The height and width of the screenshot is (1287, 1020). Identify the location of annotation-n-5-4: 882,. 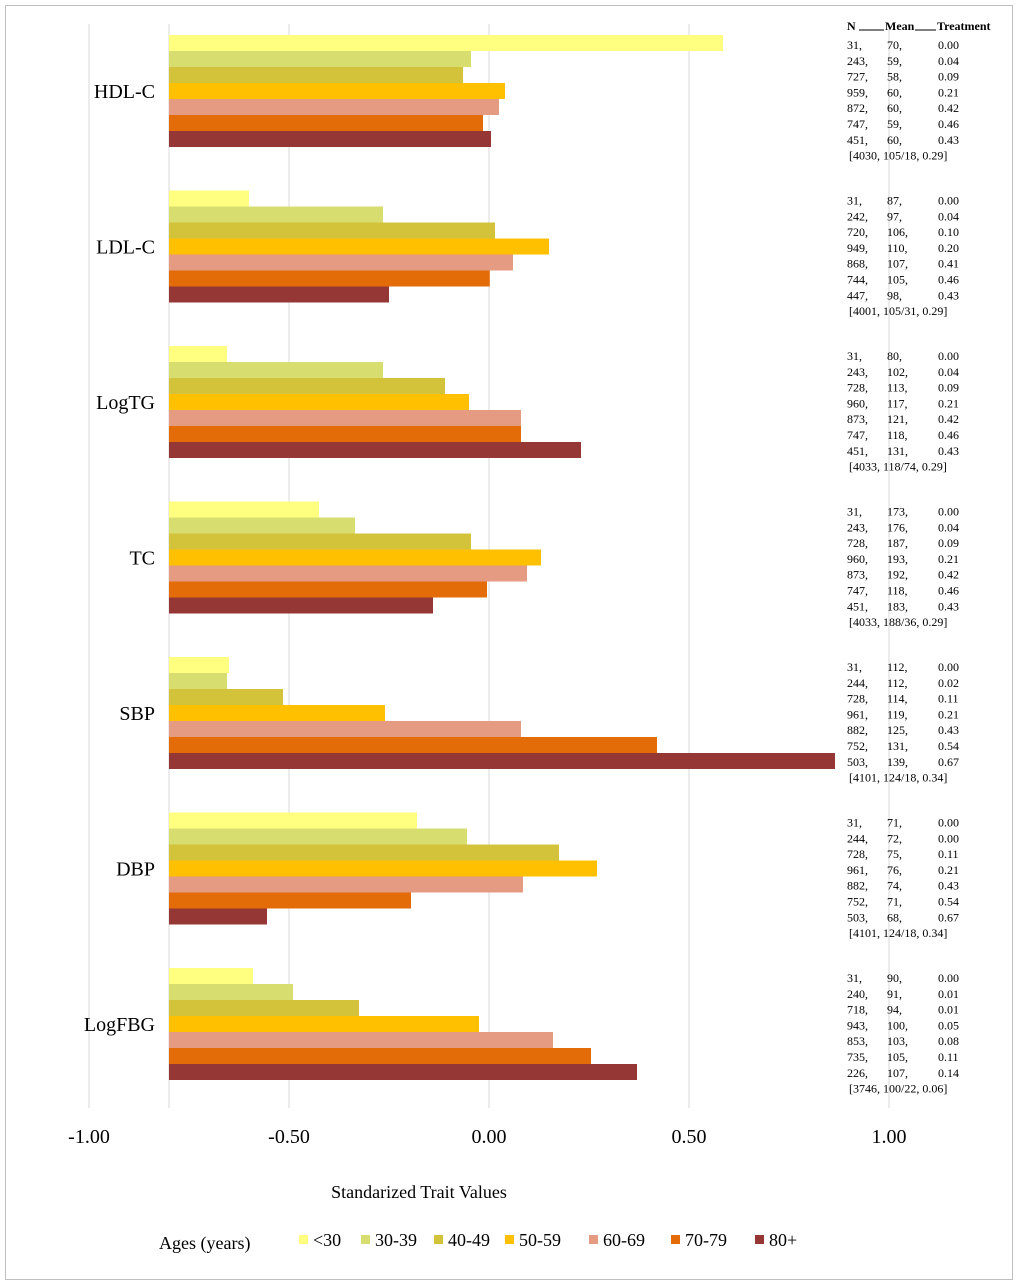
(857, 886).